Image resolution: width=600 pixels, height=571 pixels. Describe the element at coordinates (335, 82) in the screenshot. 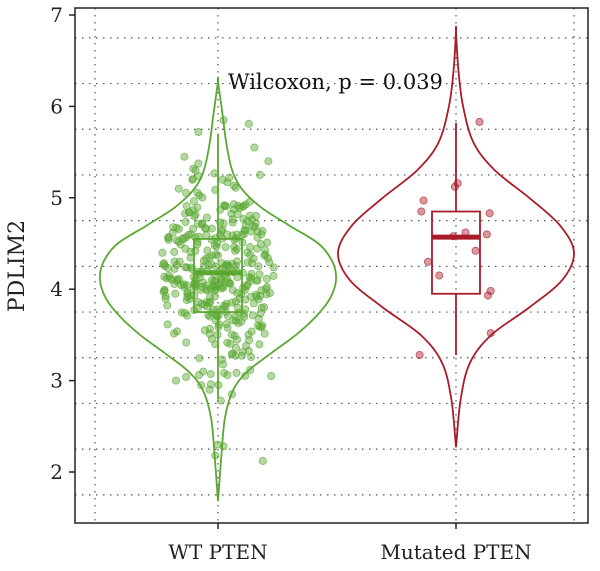

I see `stat-annotation: Wilcoxon, p = 0.039` at that location.